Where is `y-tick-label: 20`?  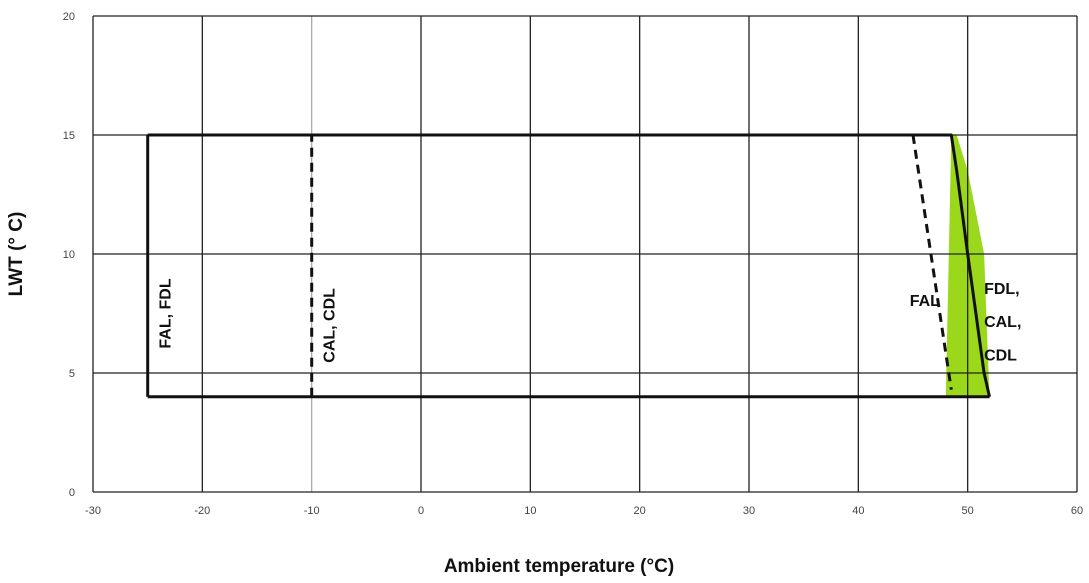
y-tick-label: 20 is located at coordinates (69, 17).